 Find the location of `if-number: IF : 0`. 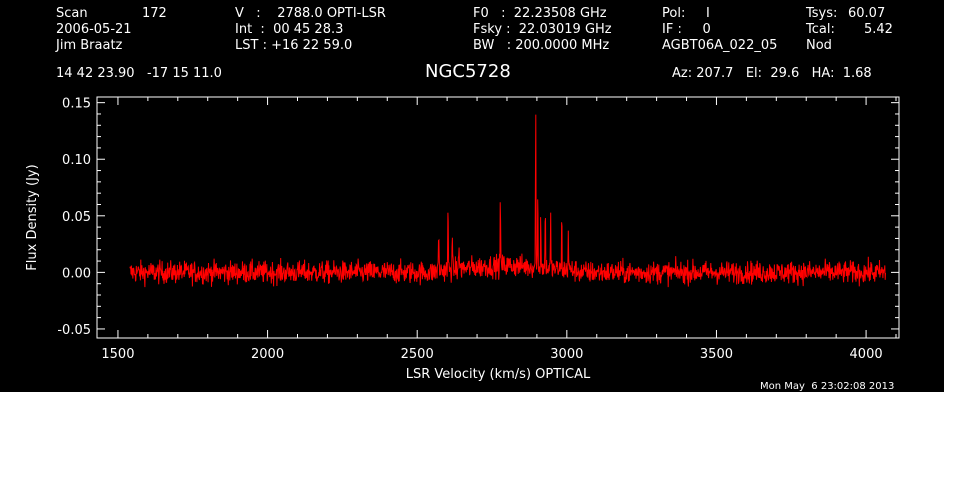

if-number: IF : 0 is located at coordinates (686, 29).